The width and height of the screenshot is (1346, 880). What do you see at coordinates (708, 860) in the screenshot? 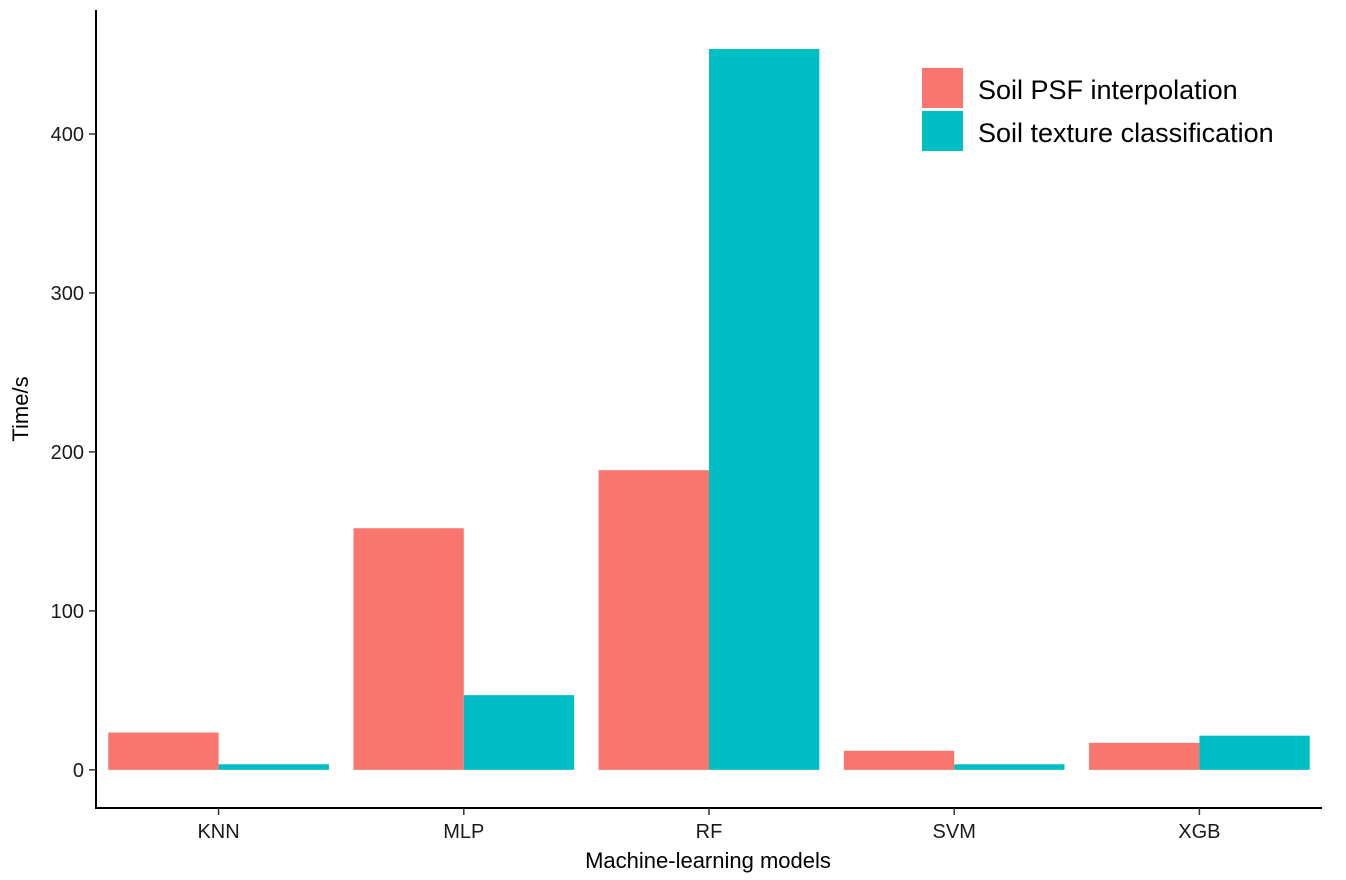
I see `x-axis-title: Machine-learning models` at bounding box center [708, 860].